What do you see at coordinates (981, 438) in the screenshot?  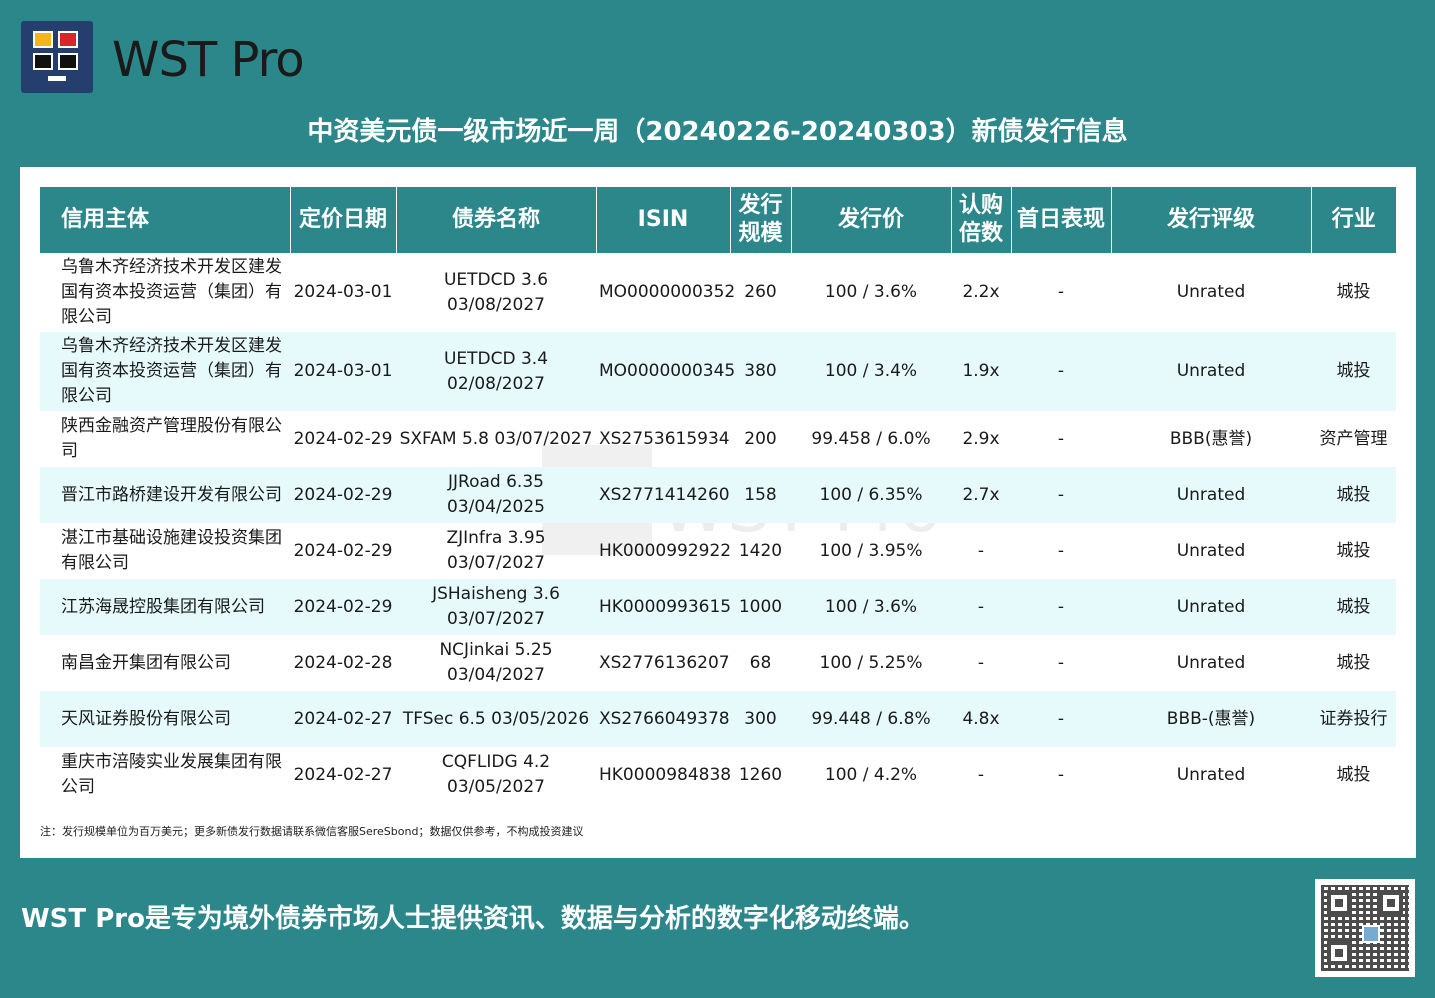 I see `cell-subscription: 2.9x` at bounding box center [981, 438].